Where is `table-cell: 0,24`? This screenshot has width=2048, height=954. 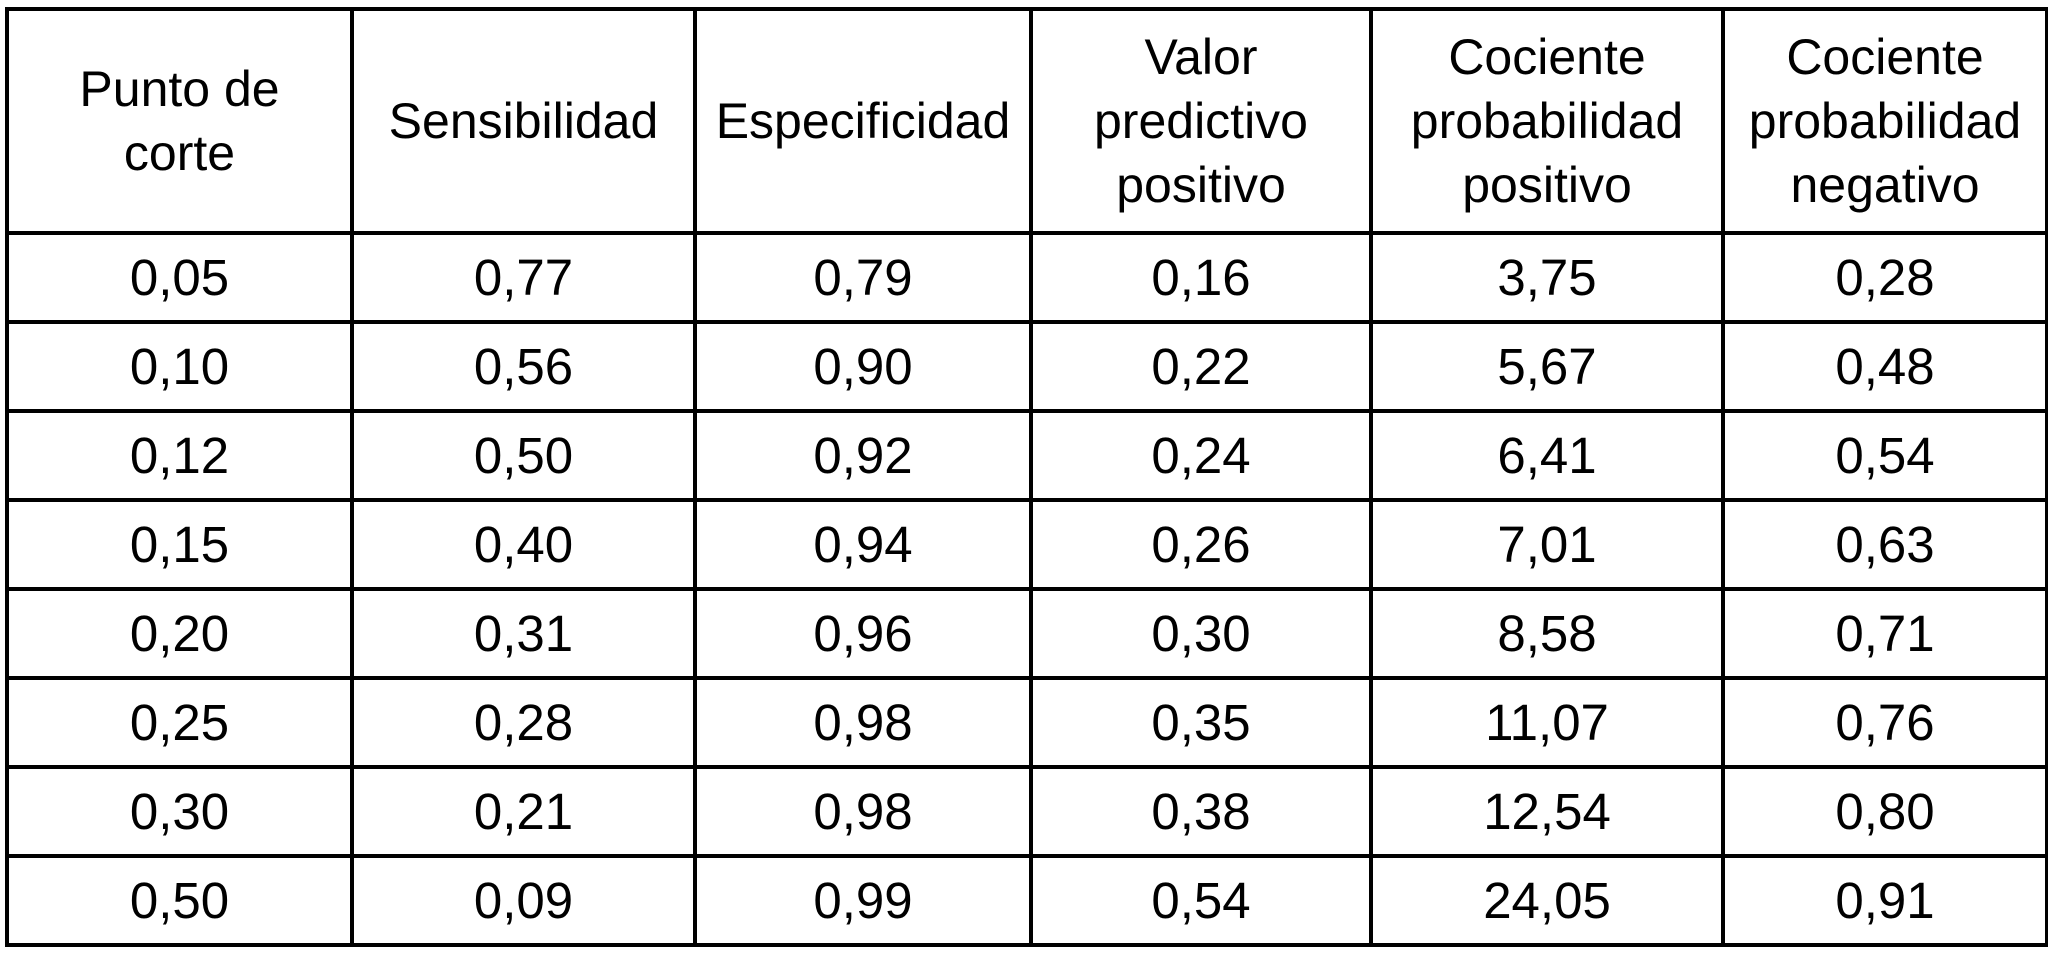 table-cell: 0,24 is located at coordinates (1201, 455).